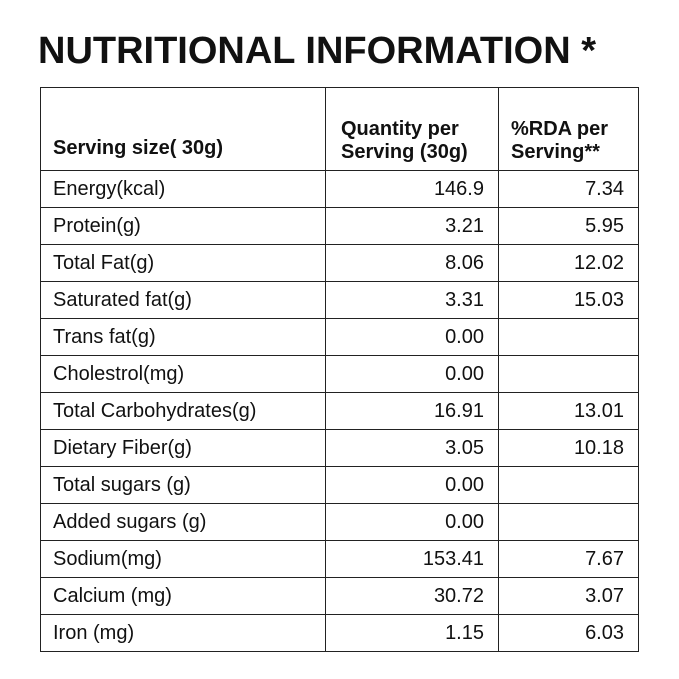  I want to click on table-row: Trans fat(g) 0.00, so click(339, 337).